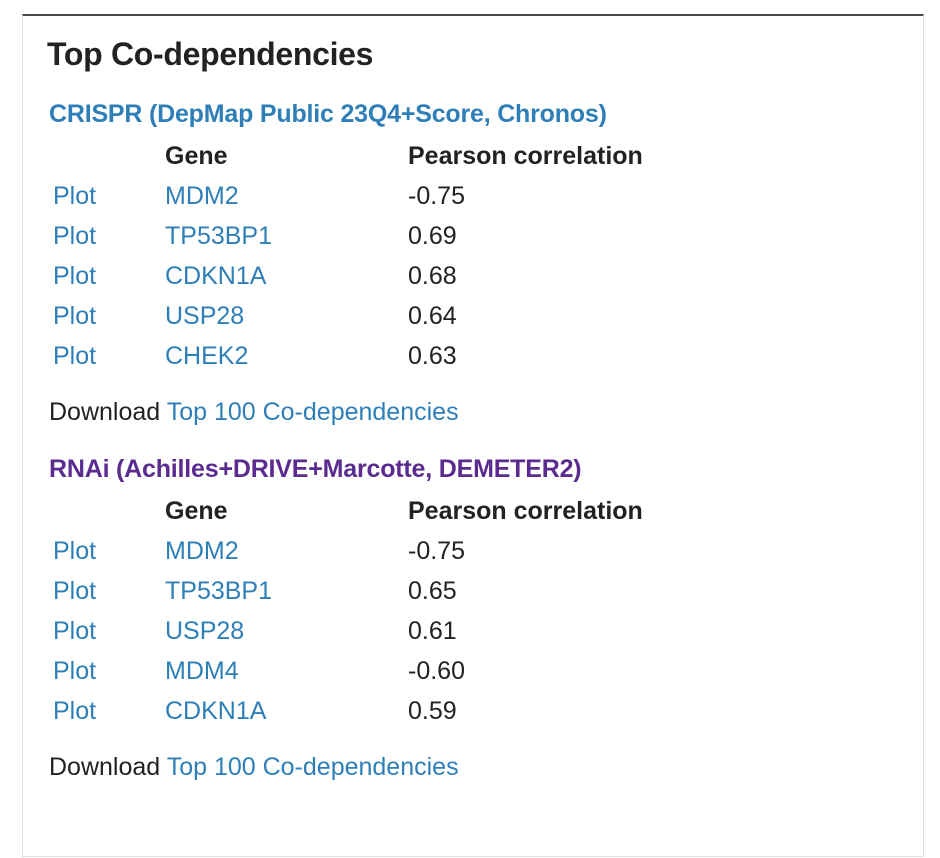 This screenshot has width=940, height=858. What do you see at coordinates (210, 54) in the screenshot?
I see `panel-title: Top Co-dependencies` at bounding box center [210, 54].